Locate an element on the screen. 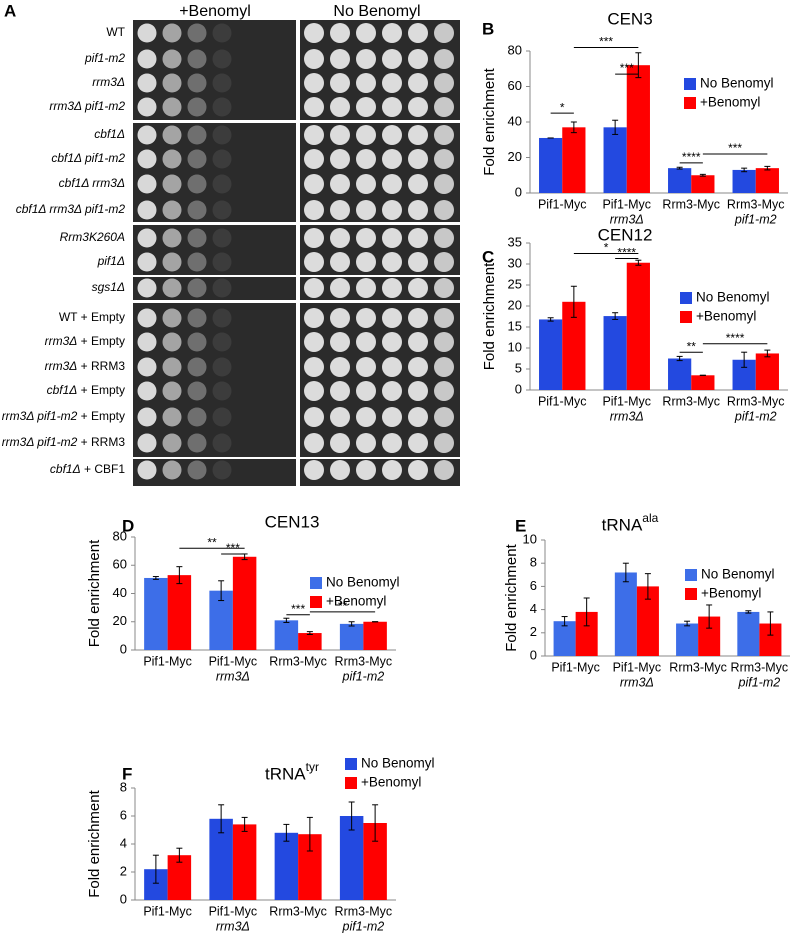 Image resolution: width=792 pixels, height=934 pixels. chart-title: CEN12 is located at coordinates (625, 234).